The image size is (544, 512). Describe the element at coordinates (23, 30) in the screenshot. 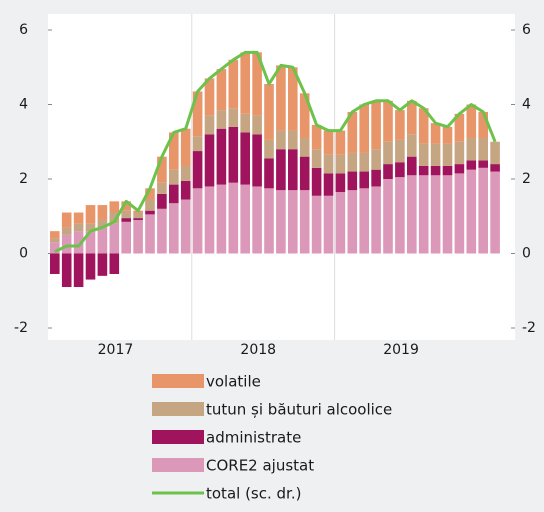

I see `y-tick-label: 6` at that location.